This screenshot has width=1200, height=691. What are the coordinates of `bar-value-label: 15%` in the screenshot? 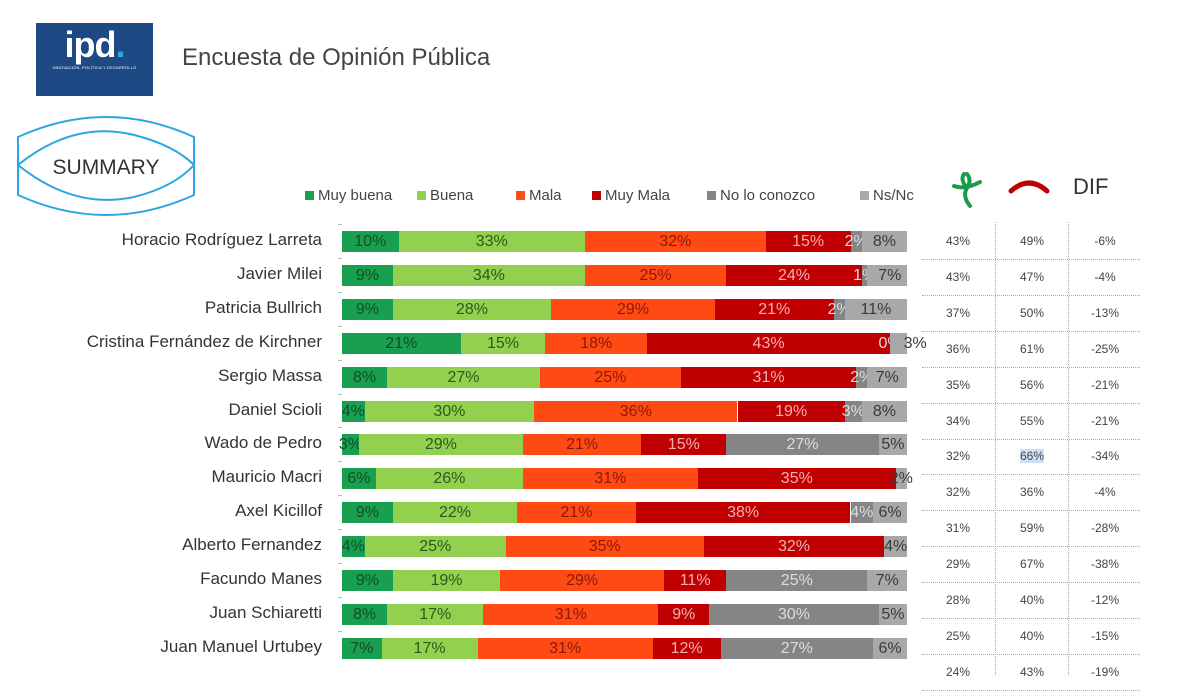 It's located at (808, 241).